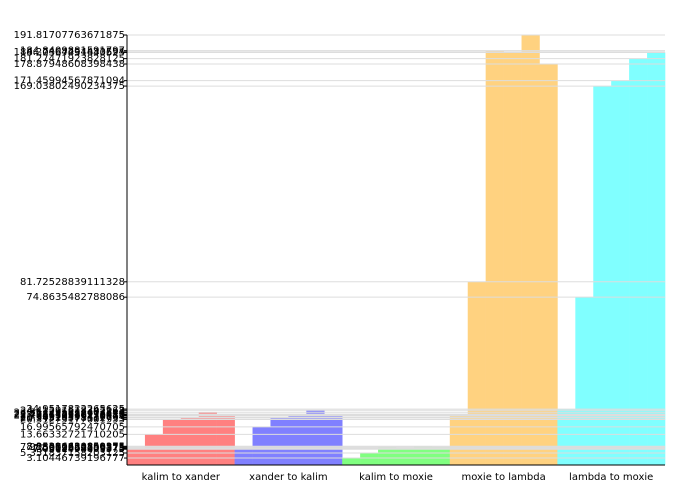  Describe the element at coordinates (69, 59) in the screenshot. I see `y-tick-label: 181.27471923828125` at that location.